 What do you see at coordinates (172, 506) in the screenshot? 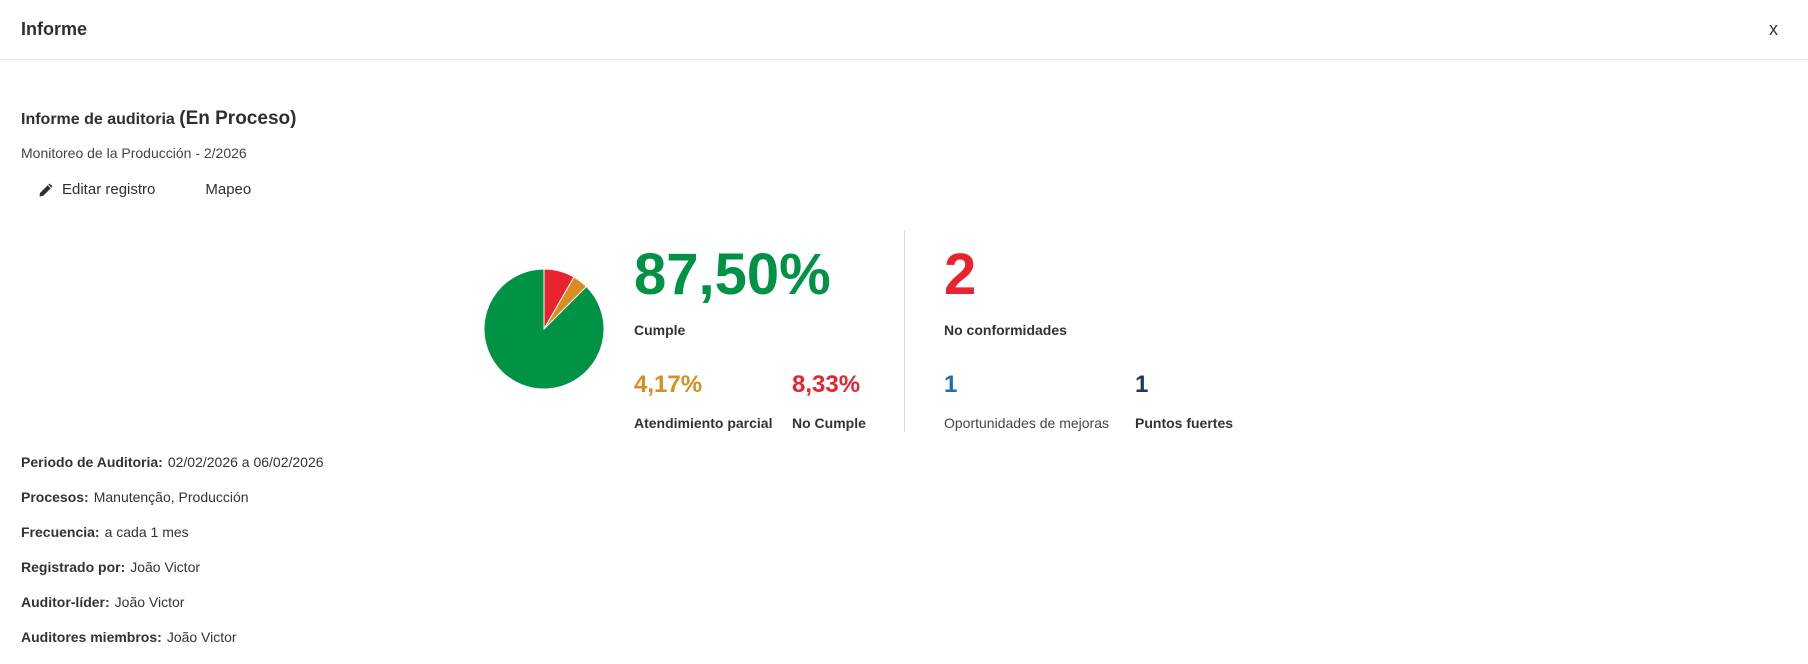
I see `detail-row-processes: Procesos: Manutenção, Producción` at bounding box center [172, 506].